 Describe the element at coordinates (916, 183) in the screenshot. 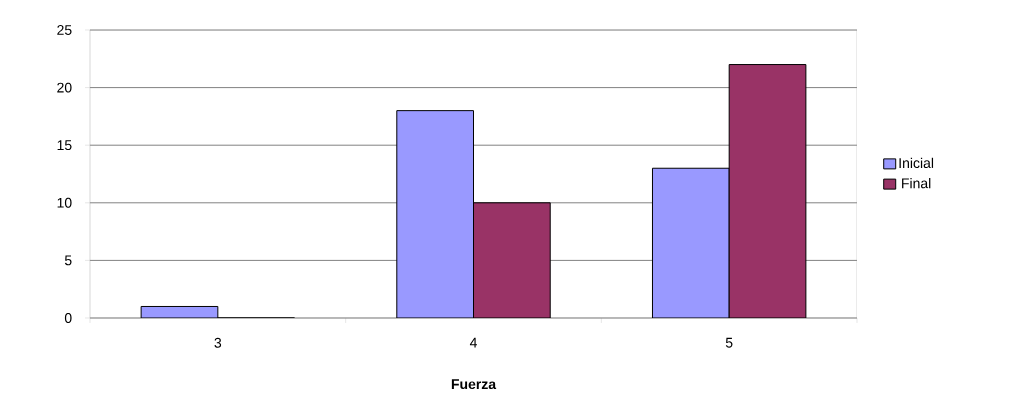

I see `legend-label: Final` at that location.